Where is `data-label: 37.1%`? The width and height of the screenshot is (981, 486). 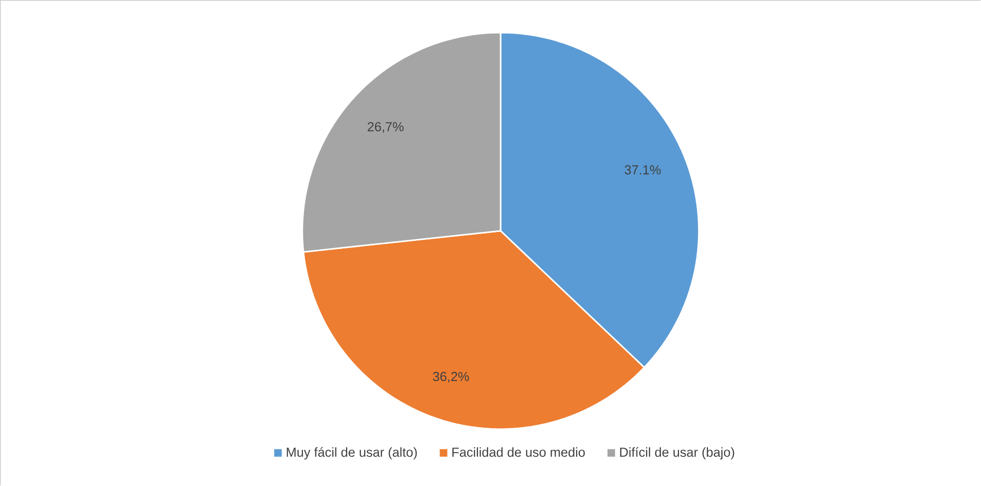
data-label: 37.1% is located at coordinates (642, 170).